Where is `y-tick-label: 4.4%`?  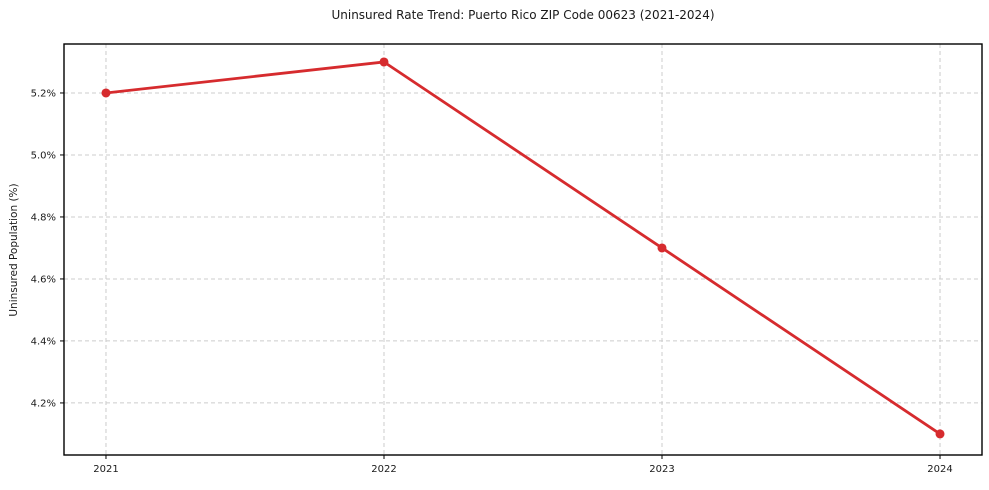 y-tick-label: 4.4% is located at coordinates (43, 341).